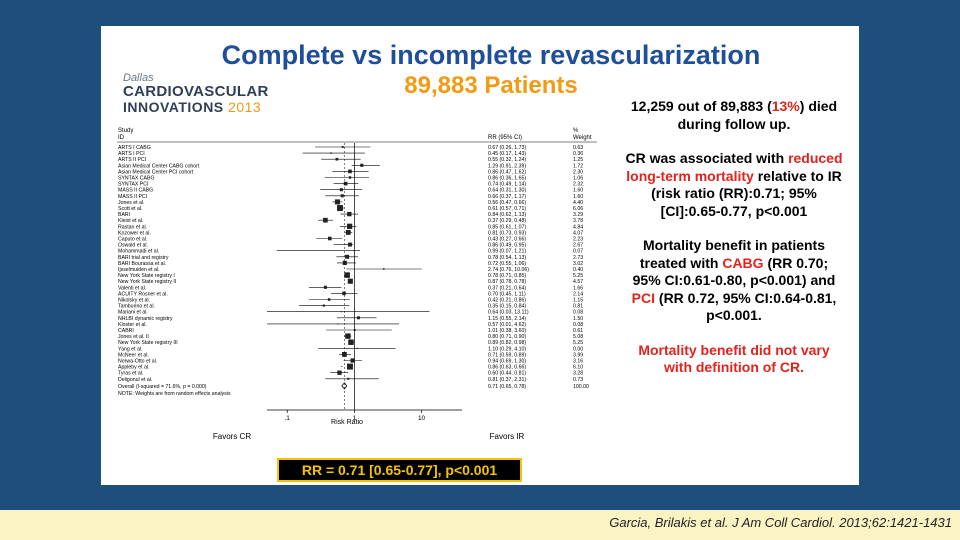  Describe the element at coordinates (132, 325) in the screenshot. I see `study-label: Kloster et al.` at that location.